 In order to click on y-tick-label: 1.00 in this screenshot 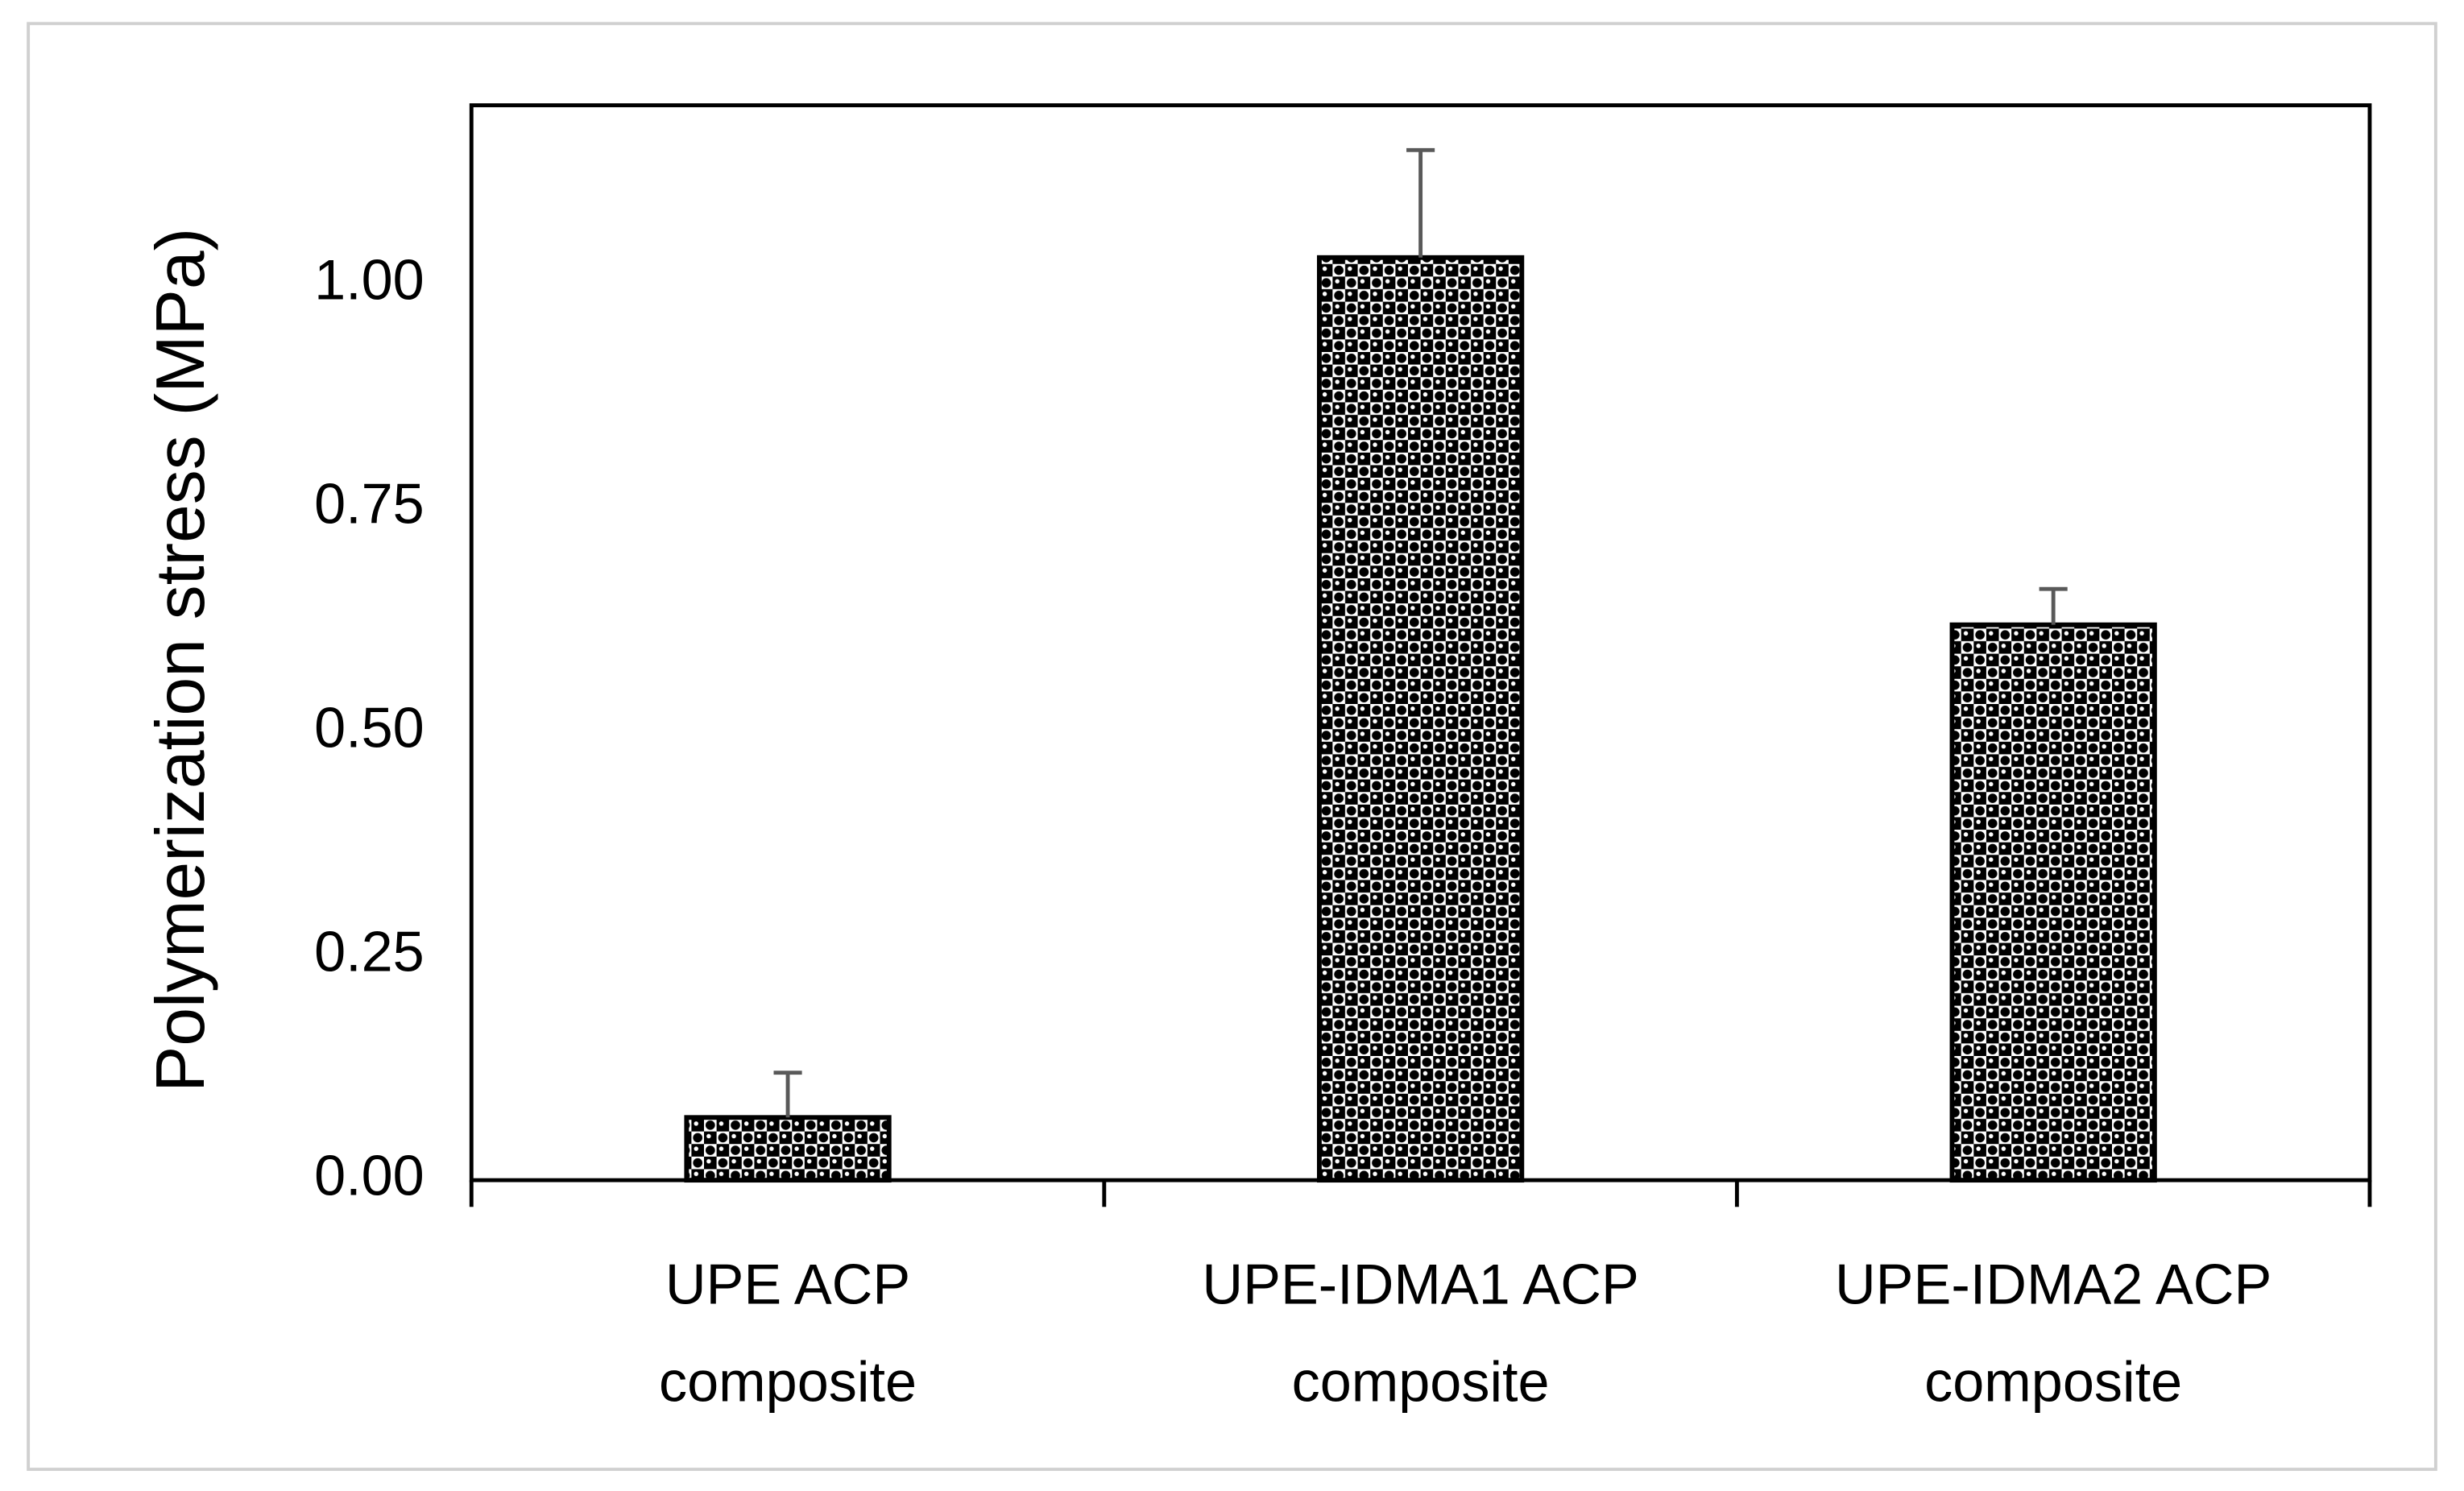, I will do `click(369, 280)`.